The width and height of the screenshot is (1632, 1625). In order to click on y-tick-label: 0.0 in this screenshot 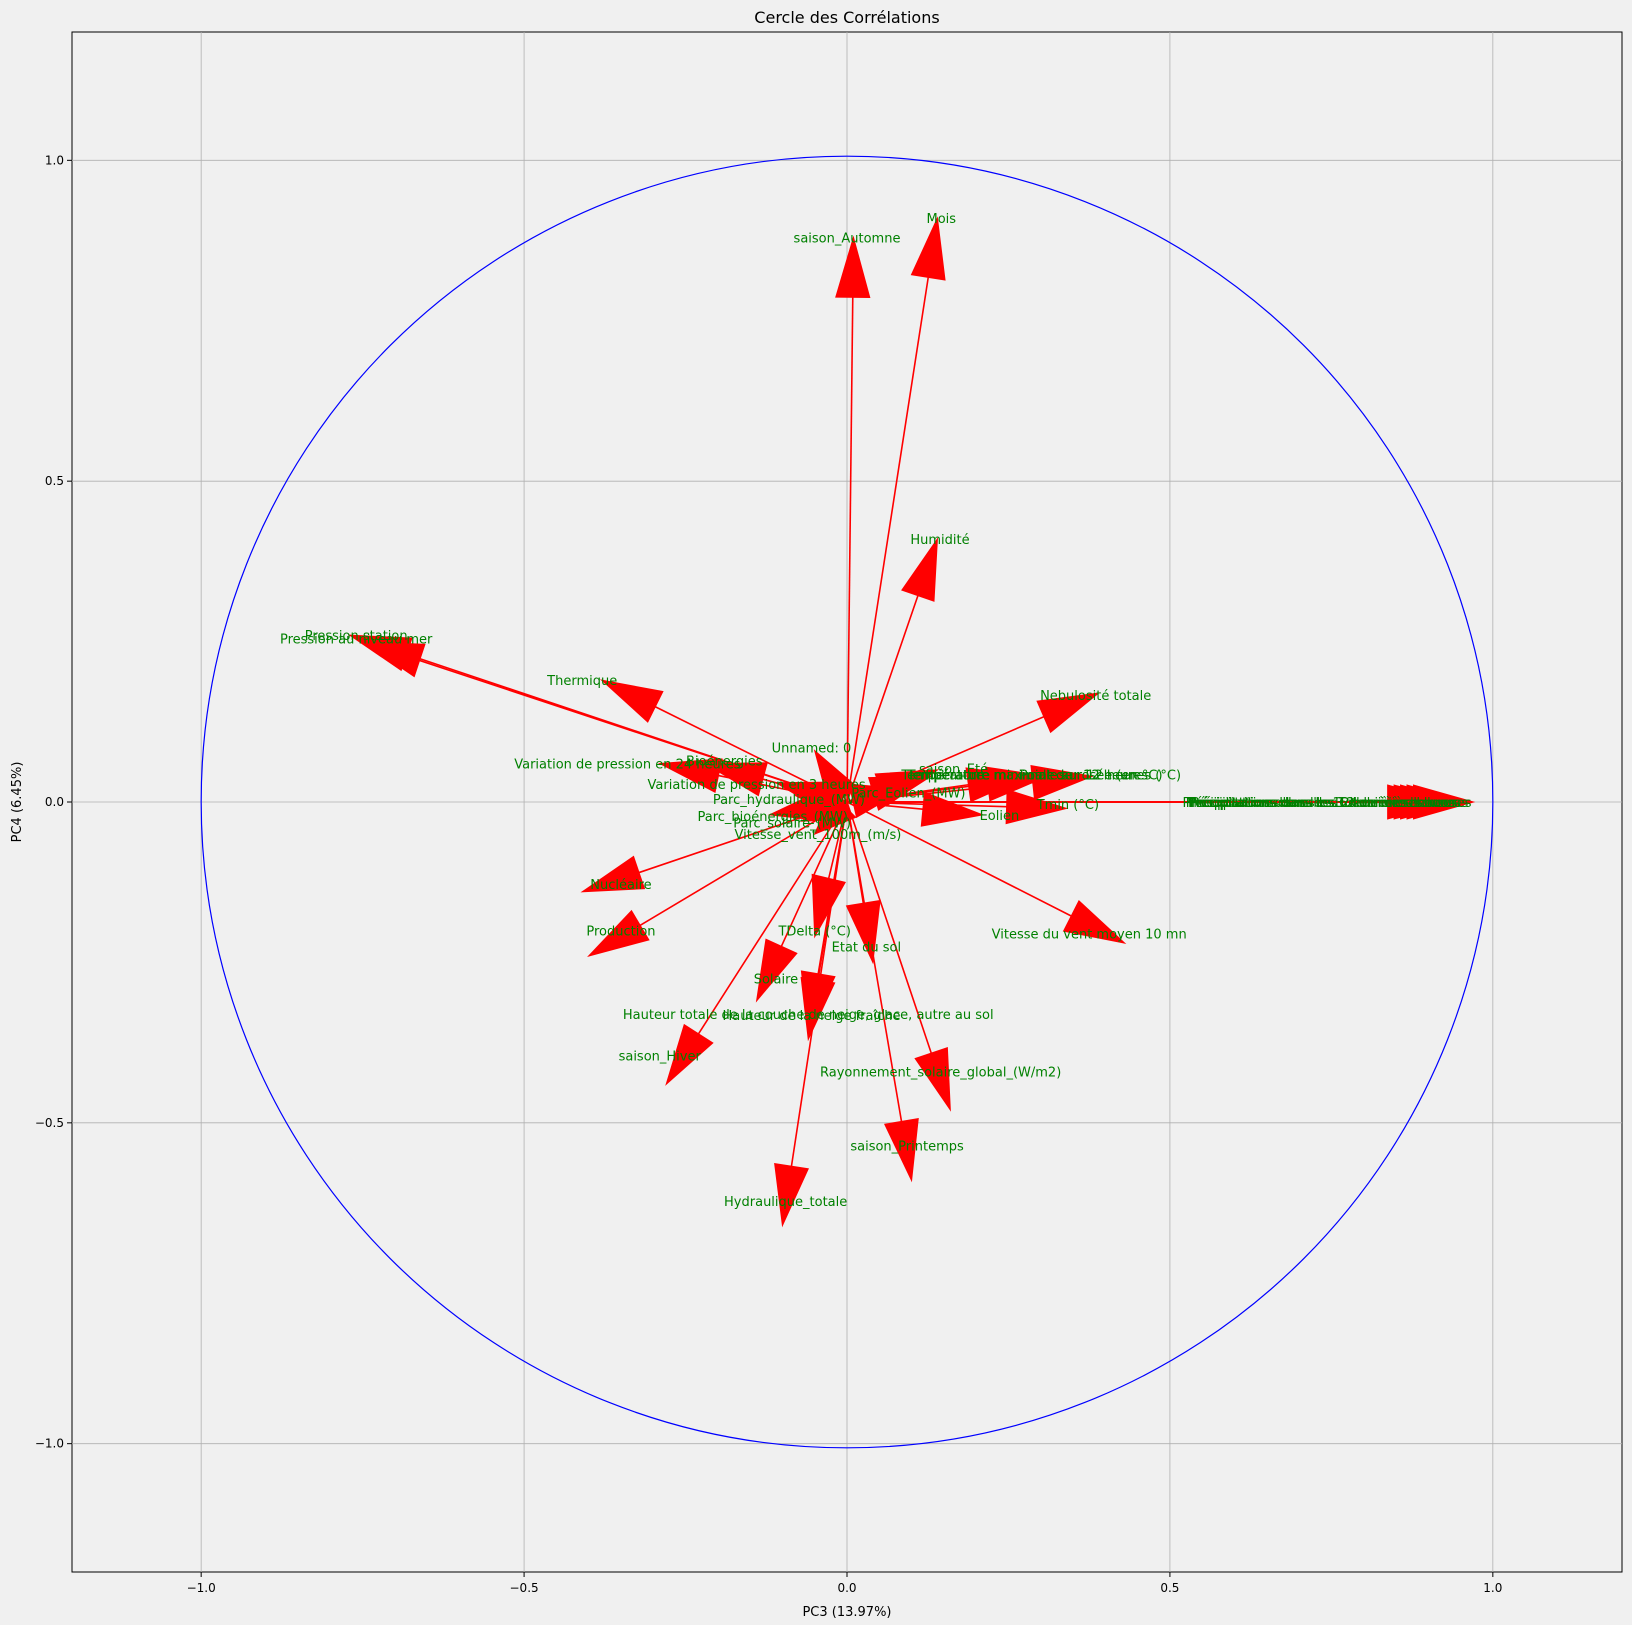, I will do `click(54, 802)`.